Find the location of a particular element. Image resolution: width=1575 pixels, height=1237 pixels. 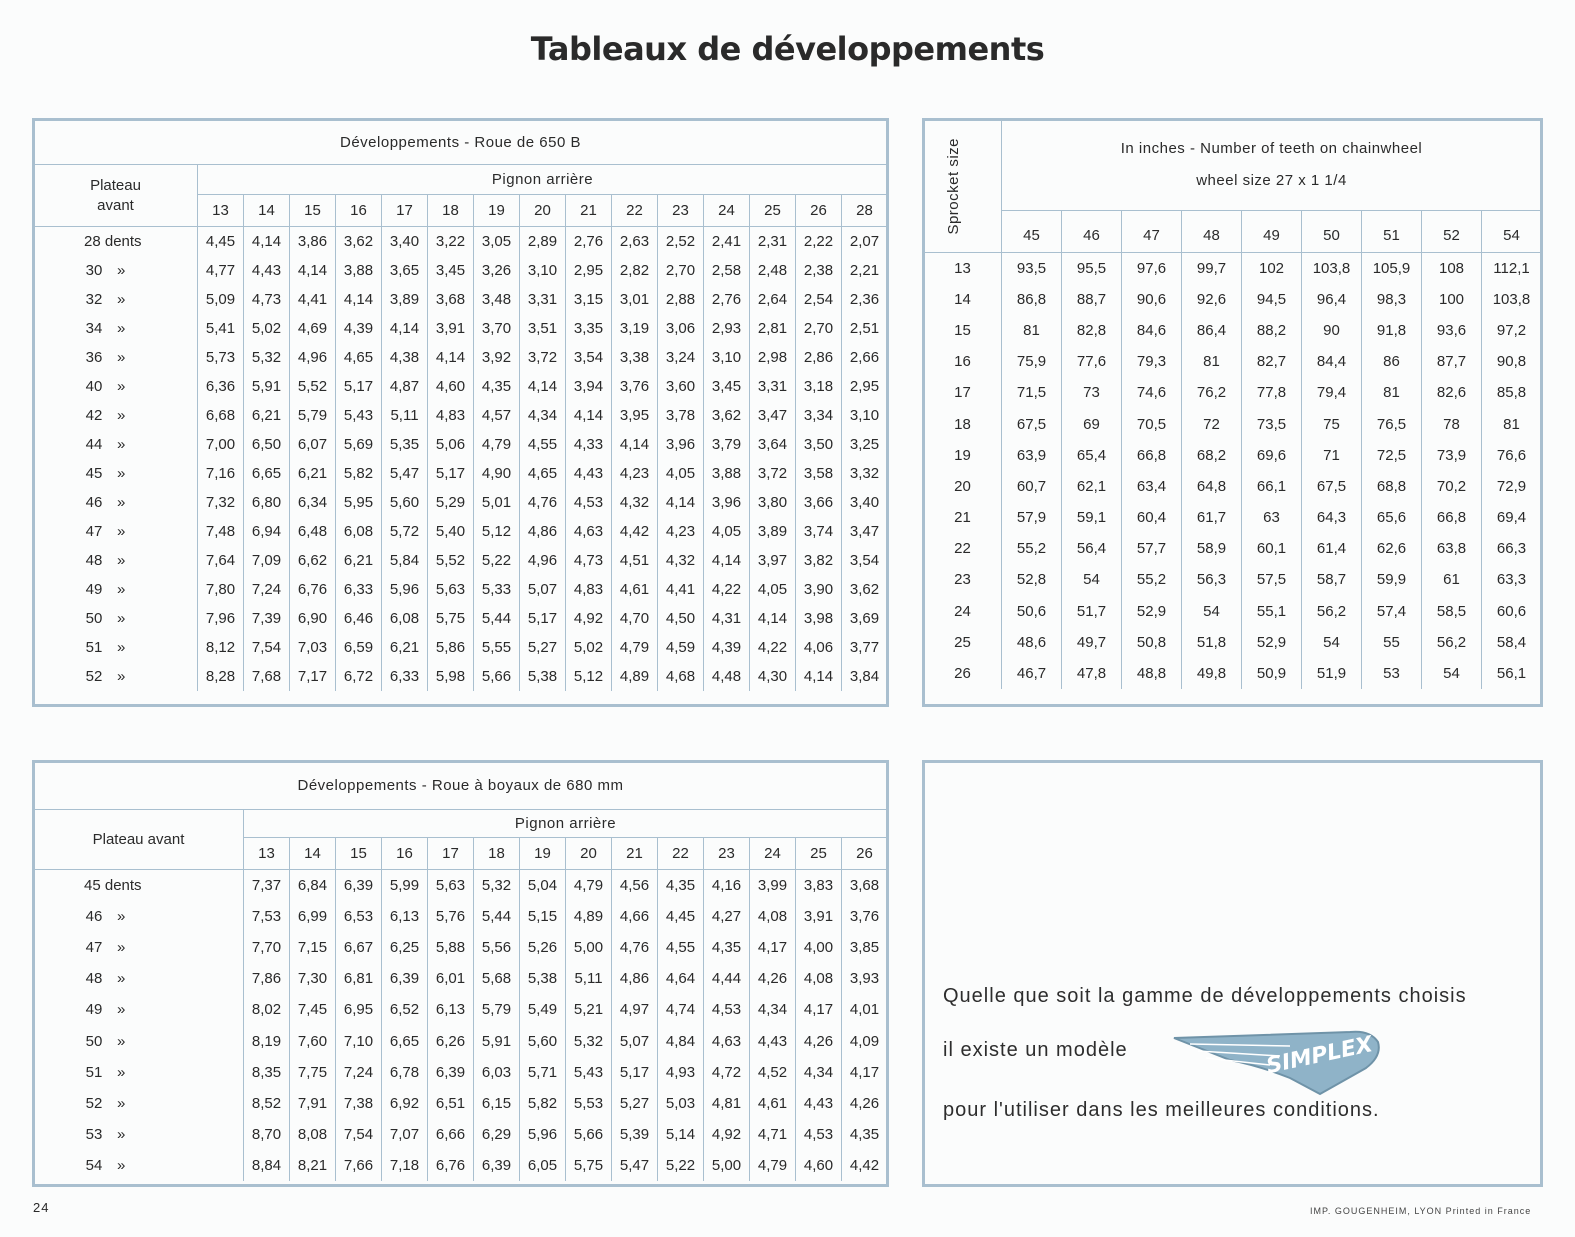

table-cell: 63,8 is located at coordinates (1451, 549).